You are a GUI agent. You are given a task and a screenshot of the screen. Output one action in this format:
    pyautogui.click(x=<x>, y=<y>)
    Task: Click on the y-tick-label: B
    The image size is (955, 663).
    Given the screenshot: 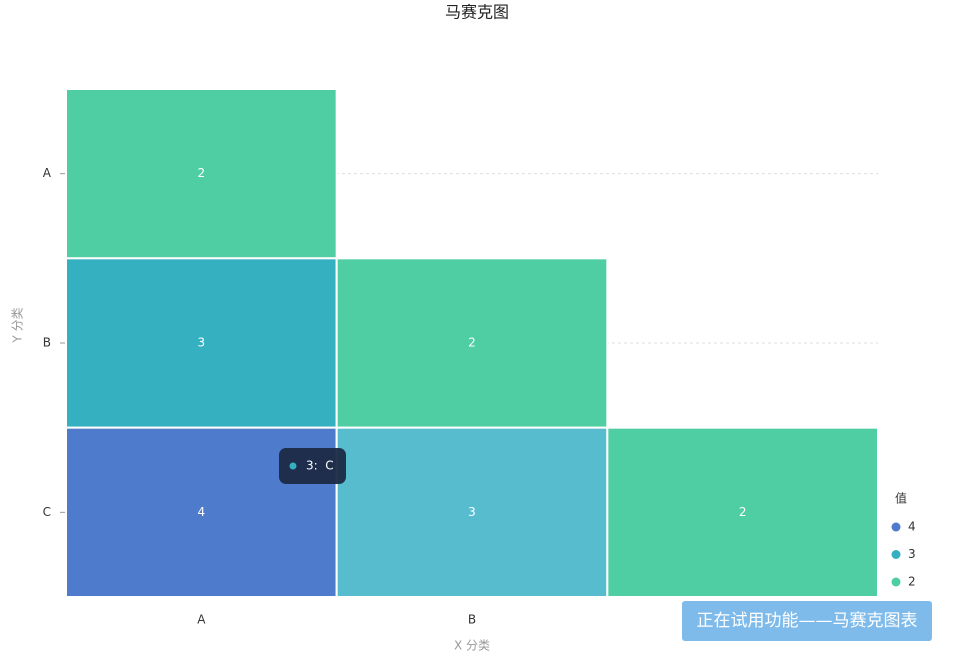 What is the action you would take?
    pyautogui.click(x=47, y=343)
    